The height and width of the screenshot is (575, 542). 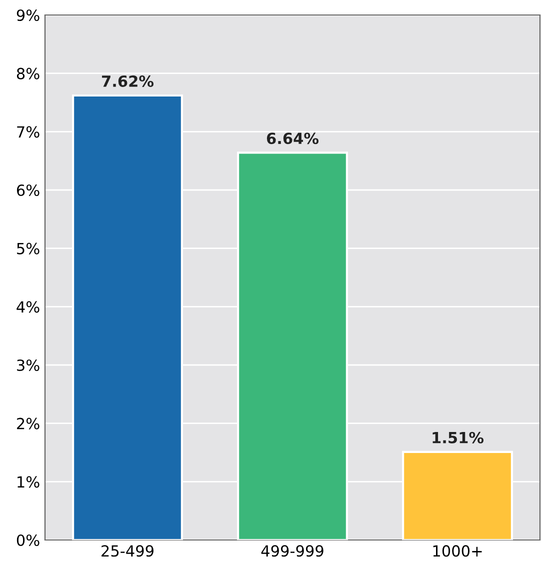 What do you see at coordinates (28, 540) in the screenshot?
I see `y-tick-label: 0%` at bounding box center [28, 540].